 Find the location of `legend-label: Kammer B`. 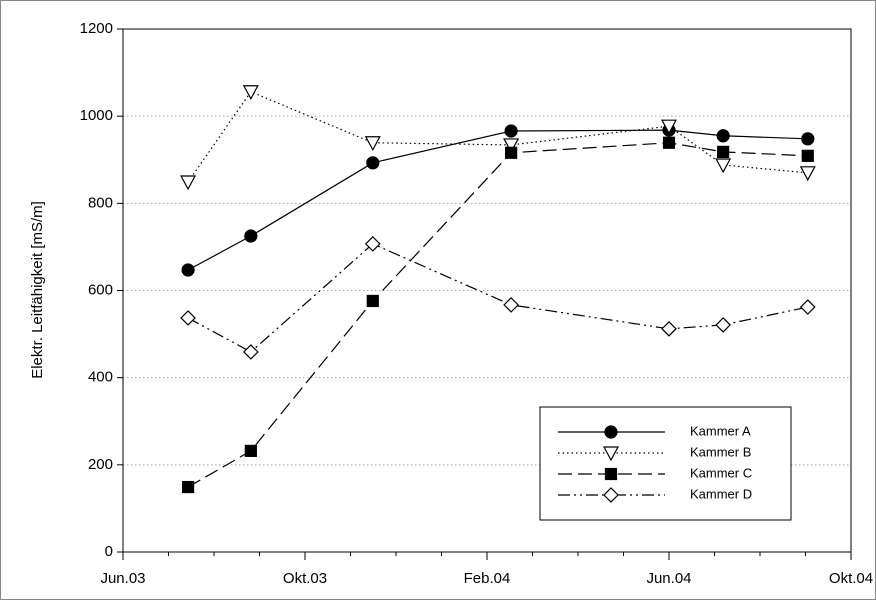

legend-label: Kammer B is located at coordinates (720, 451).